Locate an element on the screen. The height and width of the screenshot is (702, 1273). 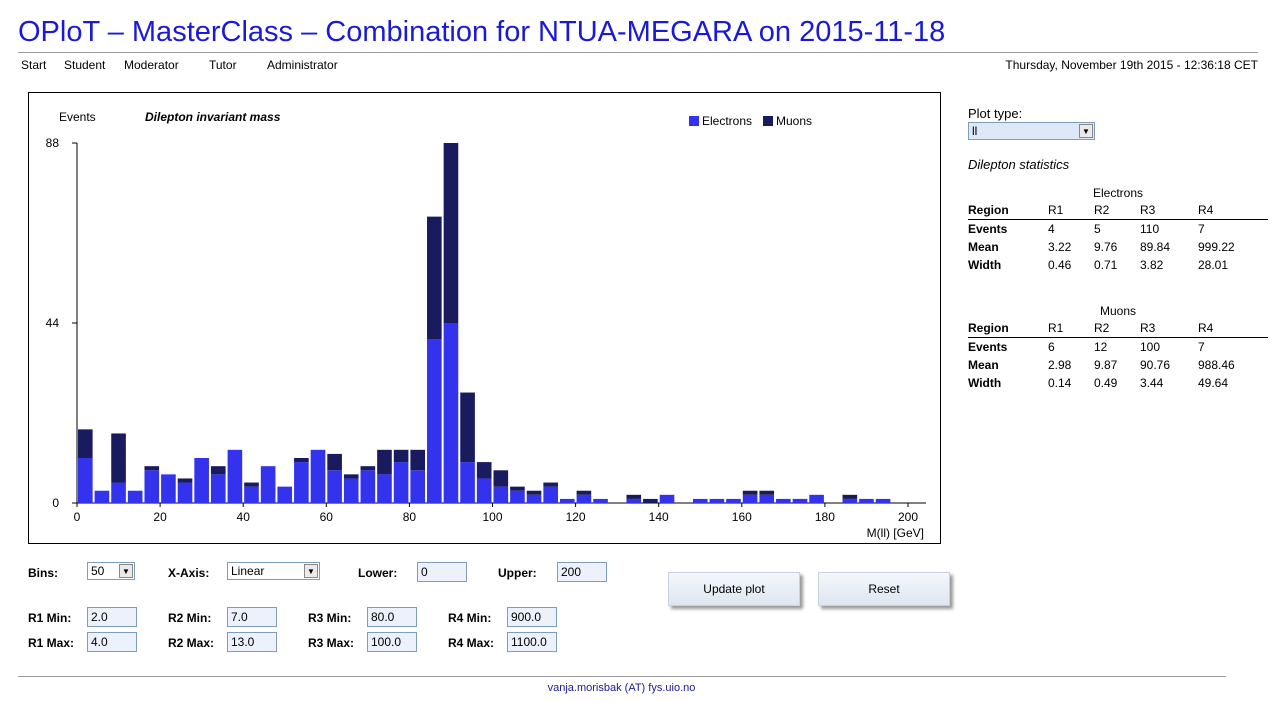
r1-max-input is located at coordinates (112, 642).